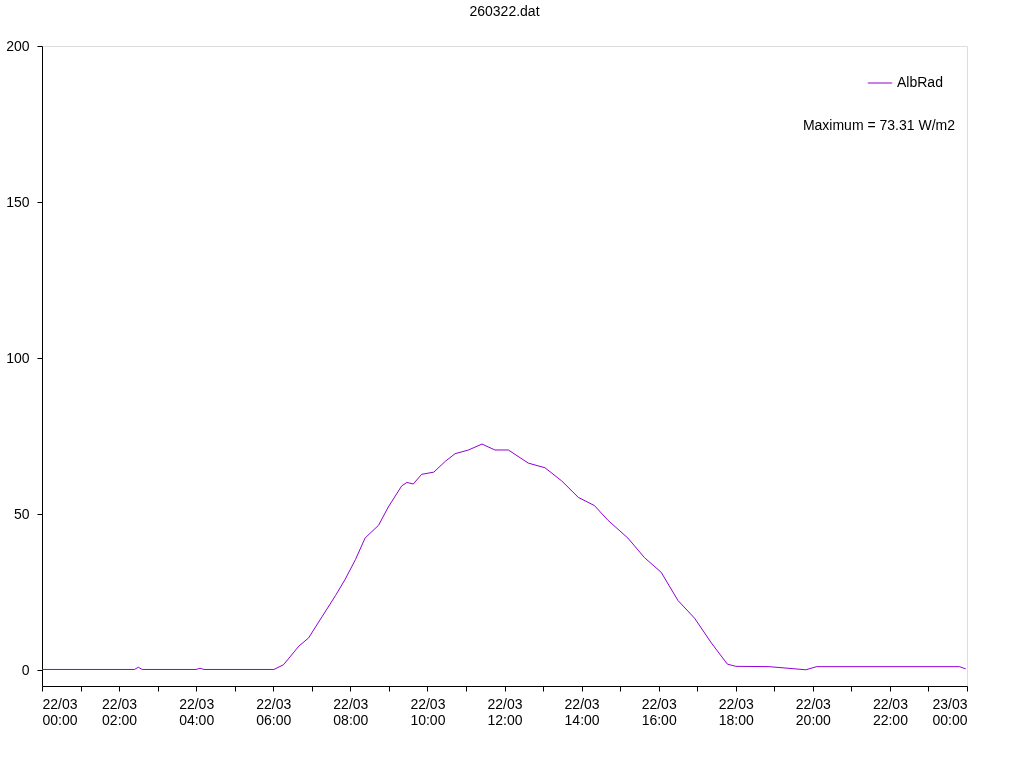 The height and width of the screenshot is (768, 1024). What do you see at coordinates (813, 711) in the screenshot?
I see `x-tick-label: 22/03 20:00` at bounding box center [813, 711].